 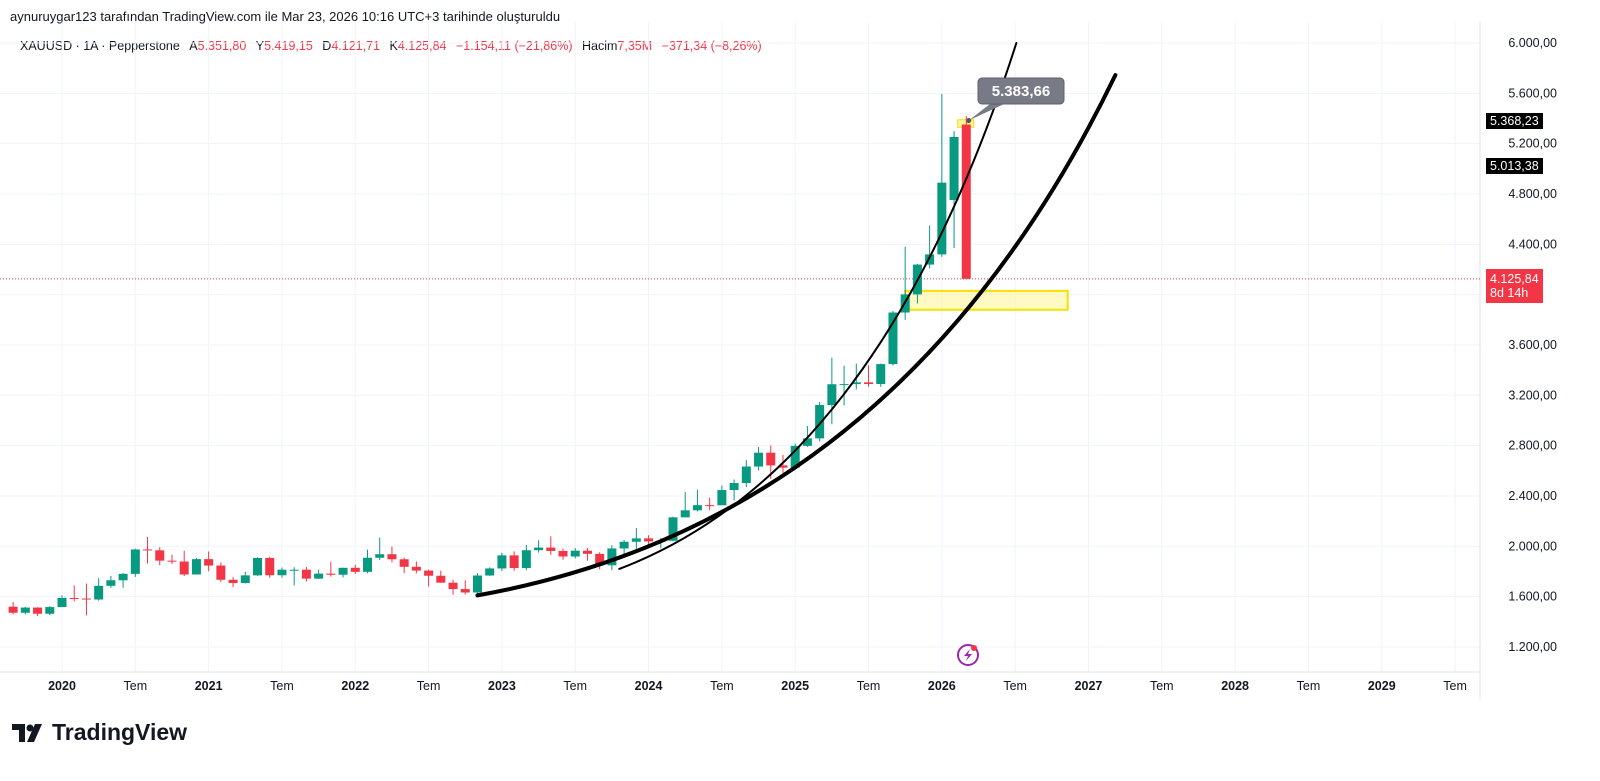 What do you see at coordinates (1514, 121) in the screenshot?
I see `price-marker-1: 5.368,23` at bounding box center [1514, 121].